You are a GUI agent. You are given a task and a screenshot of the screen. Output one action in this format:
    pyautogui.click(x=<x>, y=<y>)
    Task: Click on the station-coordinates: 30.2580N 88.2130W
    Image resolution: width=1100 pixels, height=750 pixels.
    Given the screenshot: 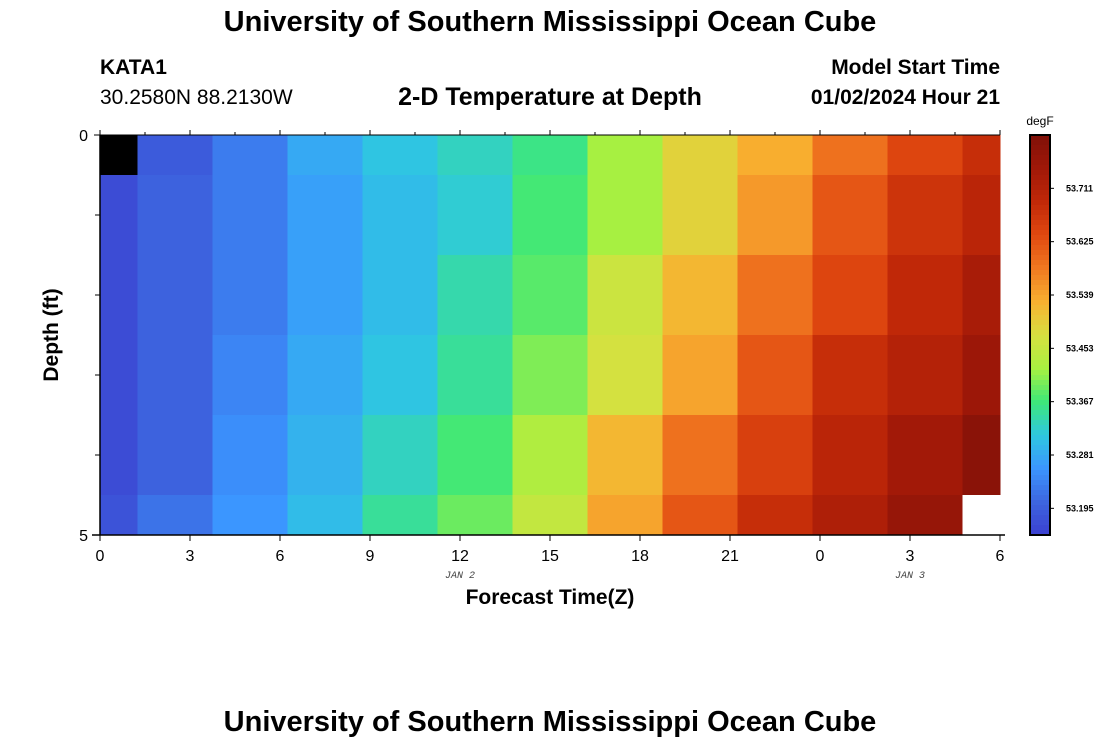 What is the action you would take?
    pyautogui.click(x=196, y=97)
    